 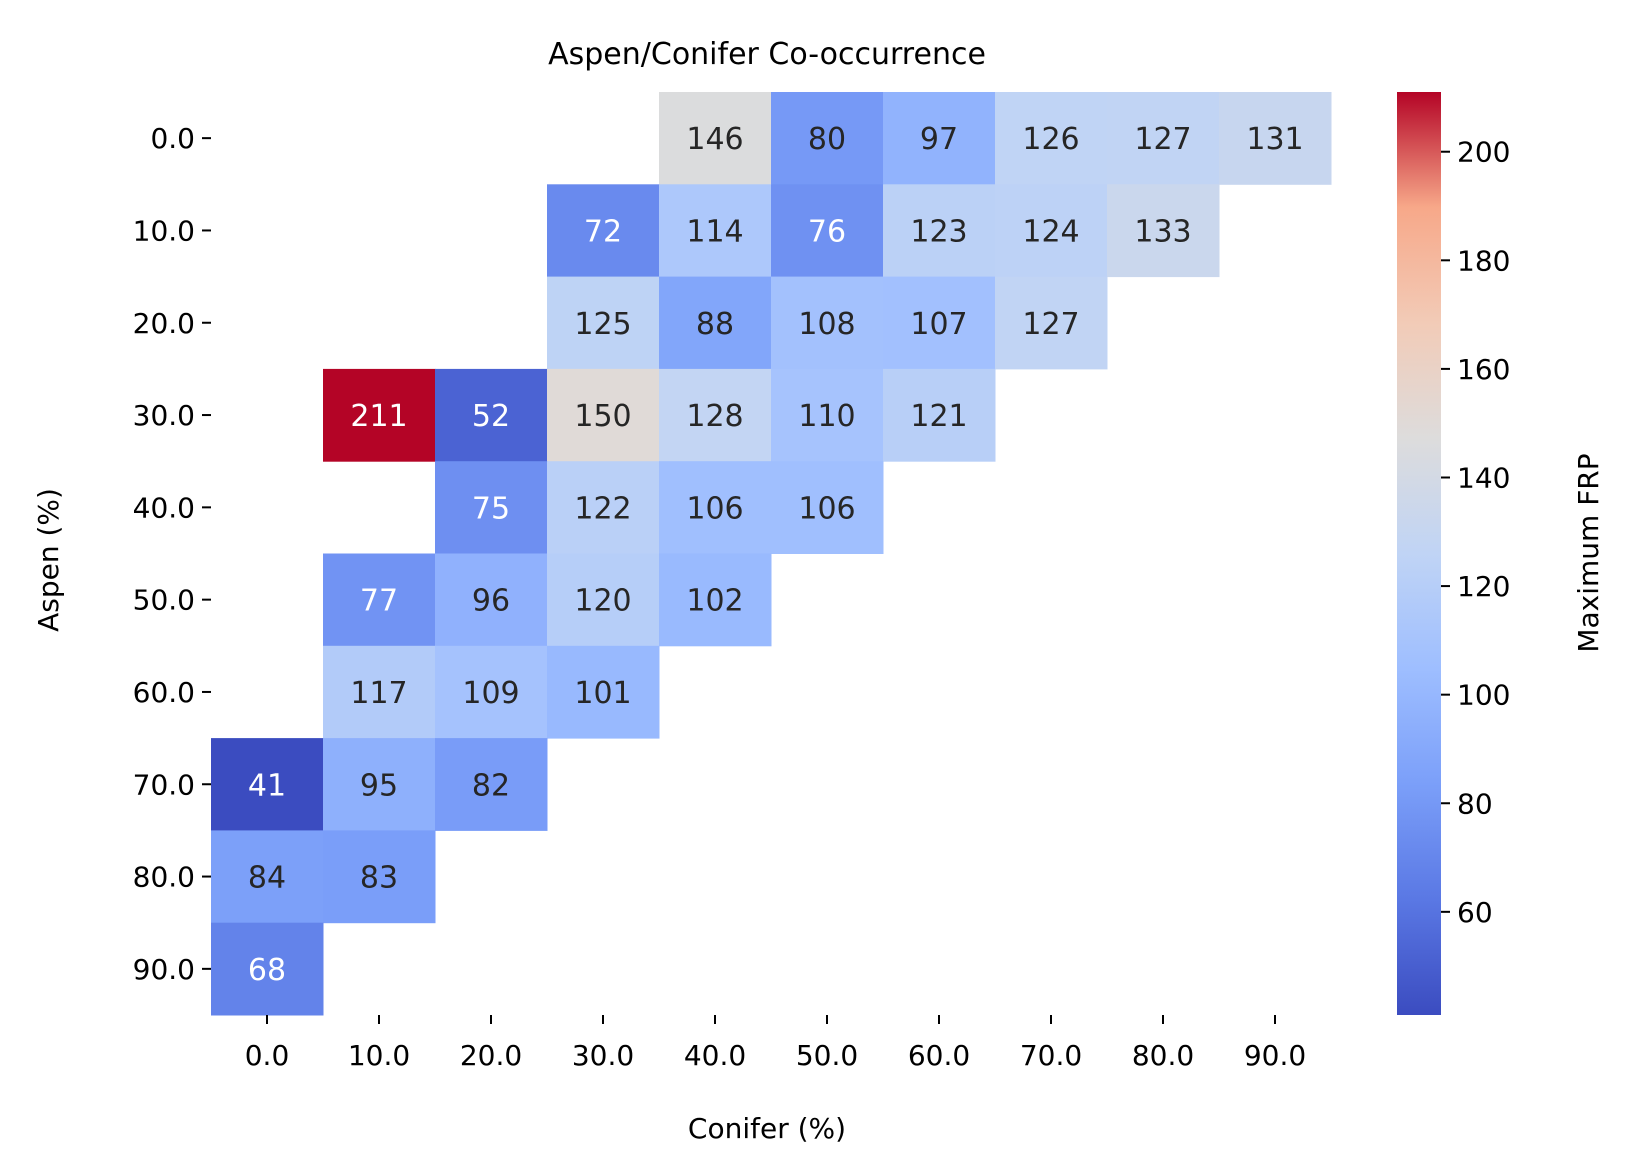 What do you see at coordinates (164, 692) in the screenshot?
I see `y-tick-label: 60.0` at bounding box center [164, 692].